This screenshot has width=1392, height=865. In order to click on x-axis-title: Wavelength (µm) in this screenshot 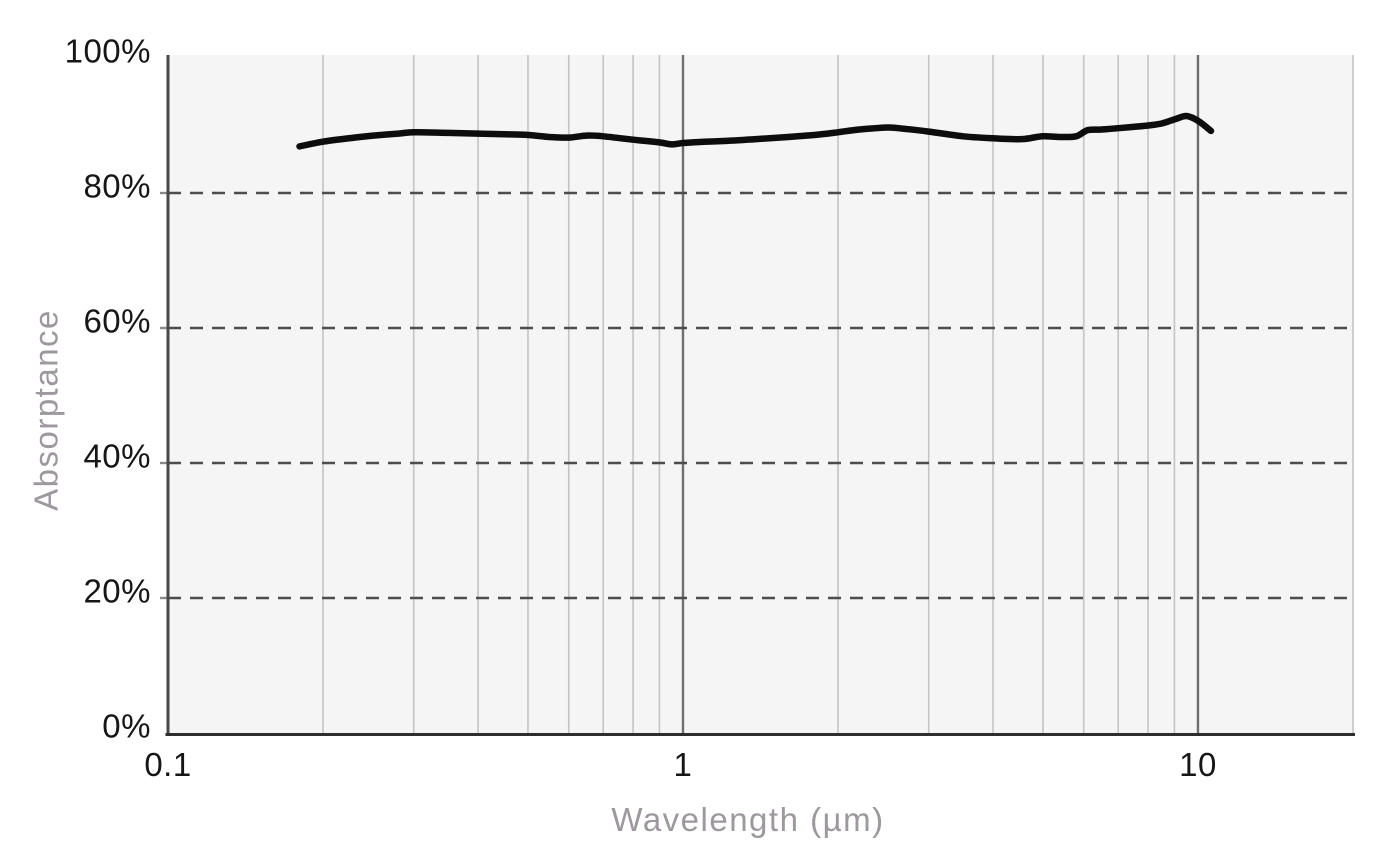, I will do `click(747, 819)`.